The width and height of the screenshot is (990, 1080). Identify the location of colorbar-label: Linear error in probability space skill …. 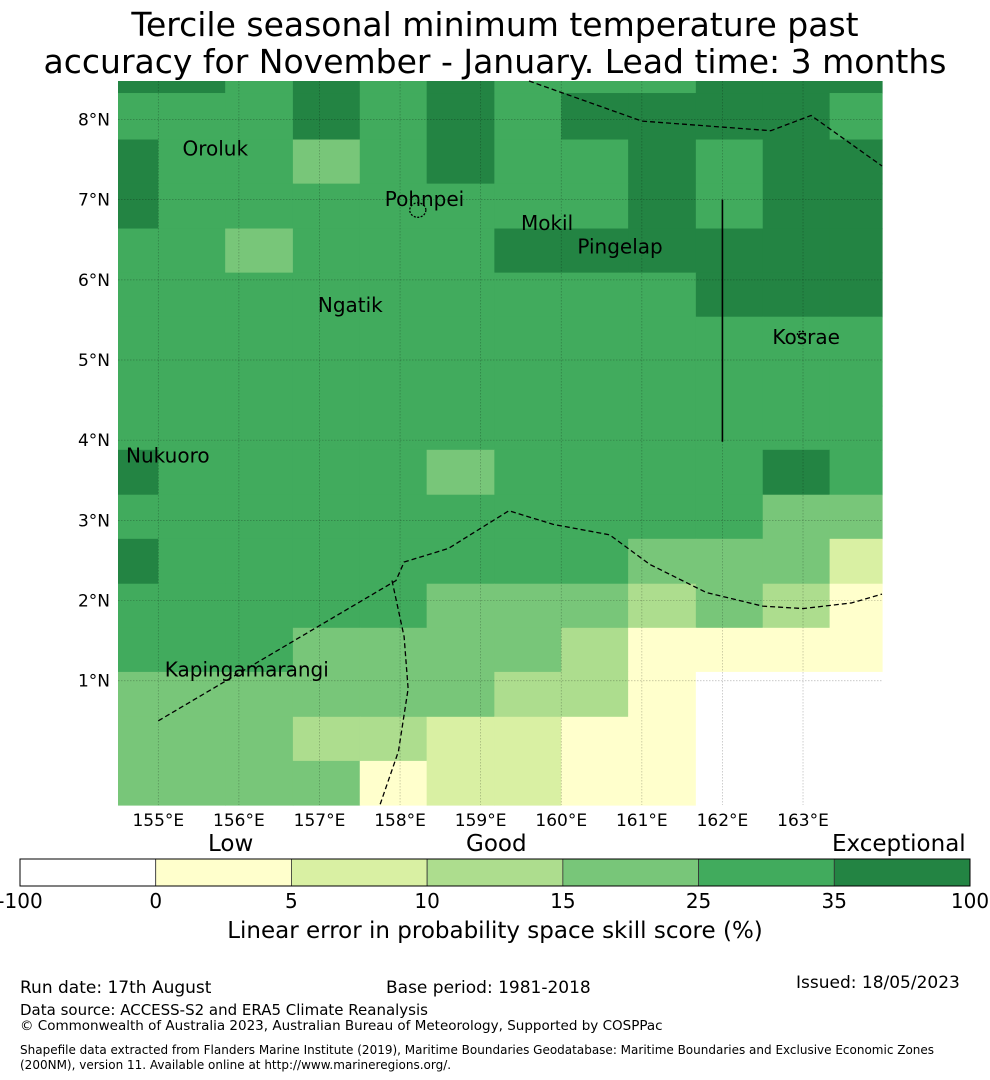
(495, 931).